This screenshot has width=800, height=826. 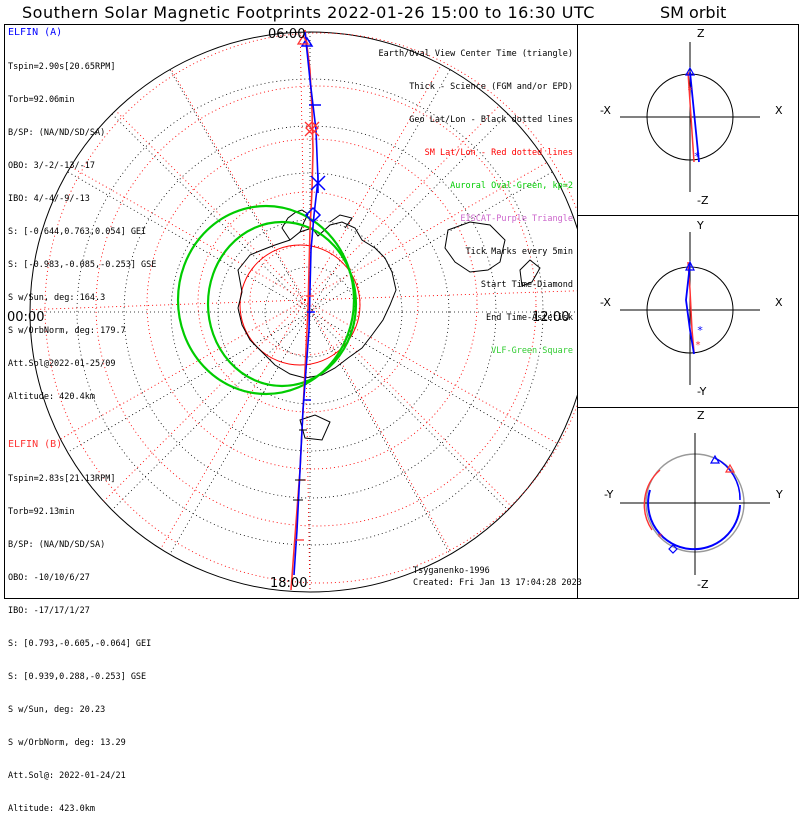 I want to click on elfin-a-footprint, so click(x=306, y=303).